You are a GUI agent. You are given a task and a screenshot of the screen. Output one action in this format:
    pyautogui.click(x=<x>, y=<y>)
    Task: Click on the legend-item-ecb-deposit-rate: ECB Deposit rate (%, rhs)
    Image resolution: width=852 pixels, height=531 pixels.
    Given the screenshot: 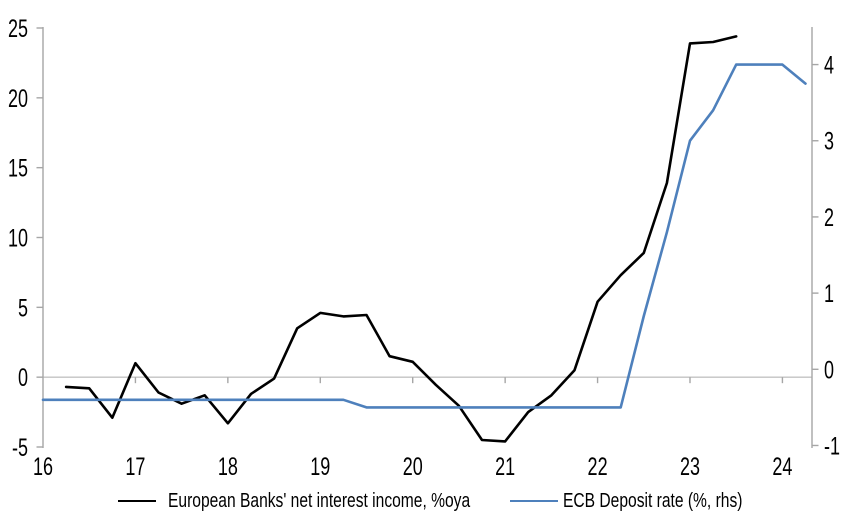 What is the action you would take?
    pyautogui.click(x=651, y=501)
    